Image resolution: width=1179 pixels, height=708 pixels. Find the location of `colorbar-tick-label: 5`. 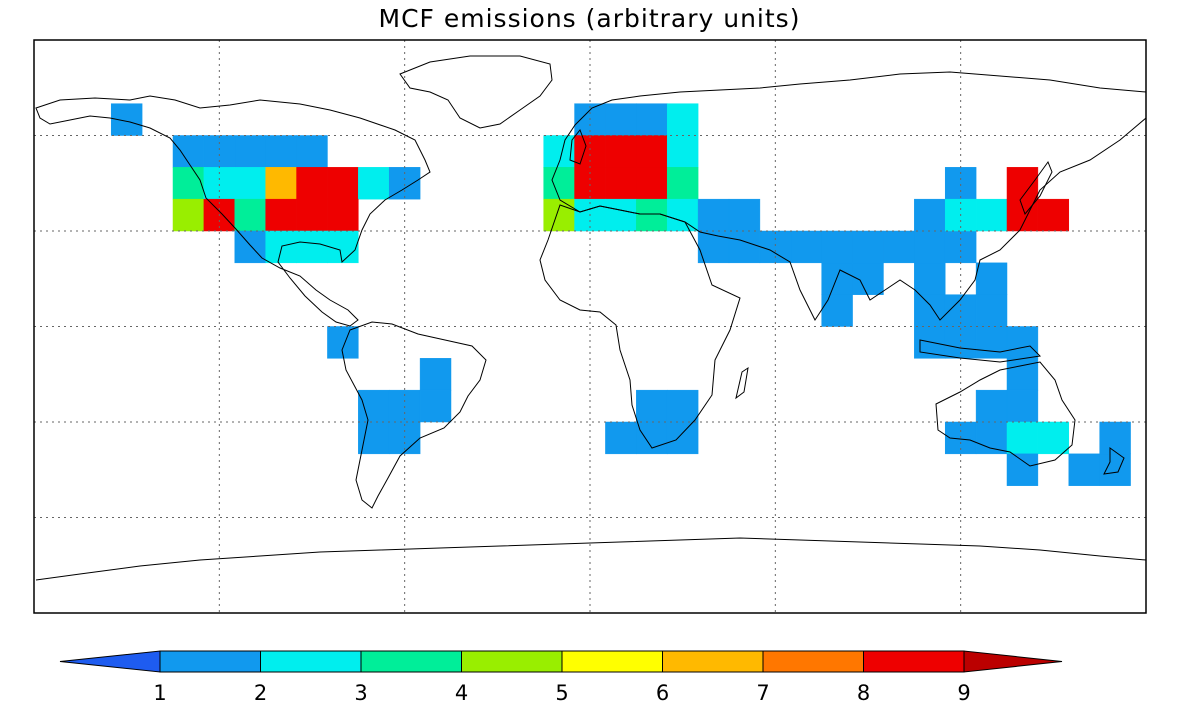

colorbar-tick-label: 5 is located at coordinates (561, 693).